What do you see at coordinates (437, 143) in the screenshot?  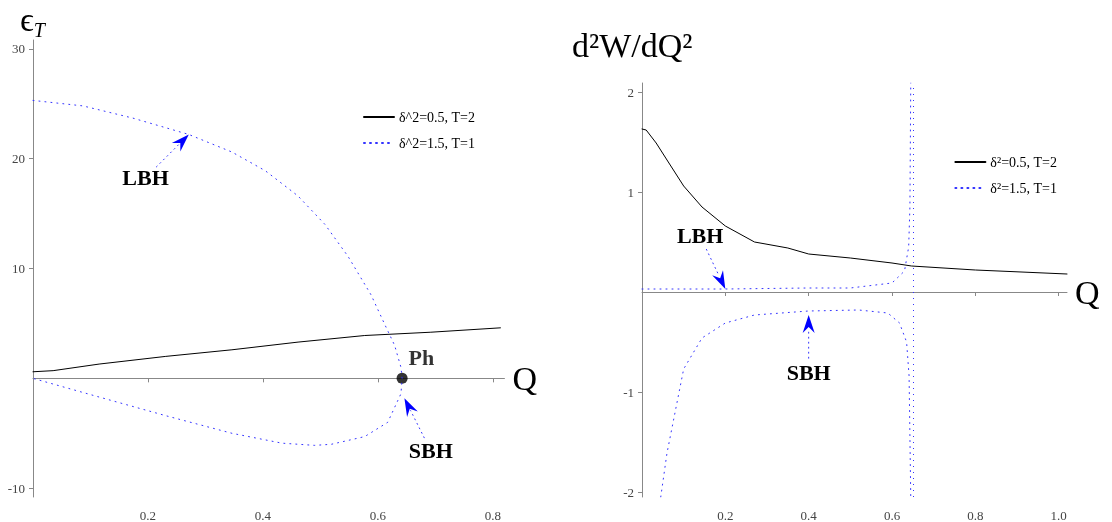 I see `legend-label: δ^2=1.5, T=1` at bounding box center [437, 143].